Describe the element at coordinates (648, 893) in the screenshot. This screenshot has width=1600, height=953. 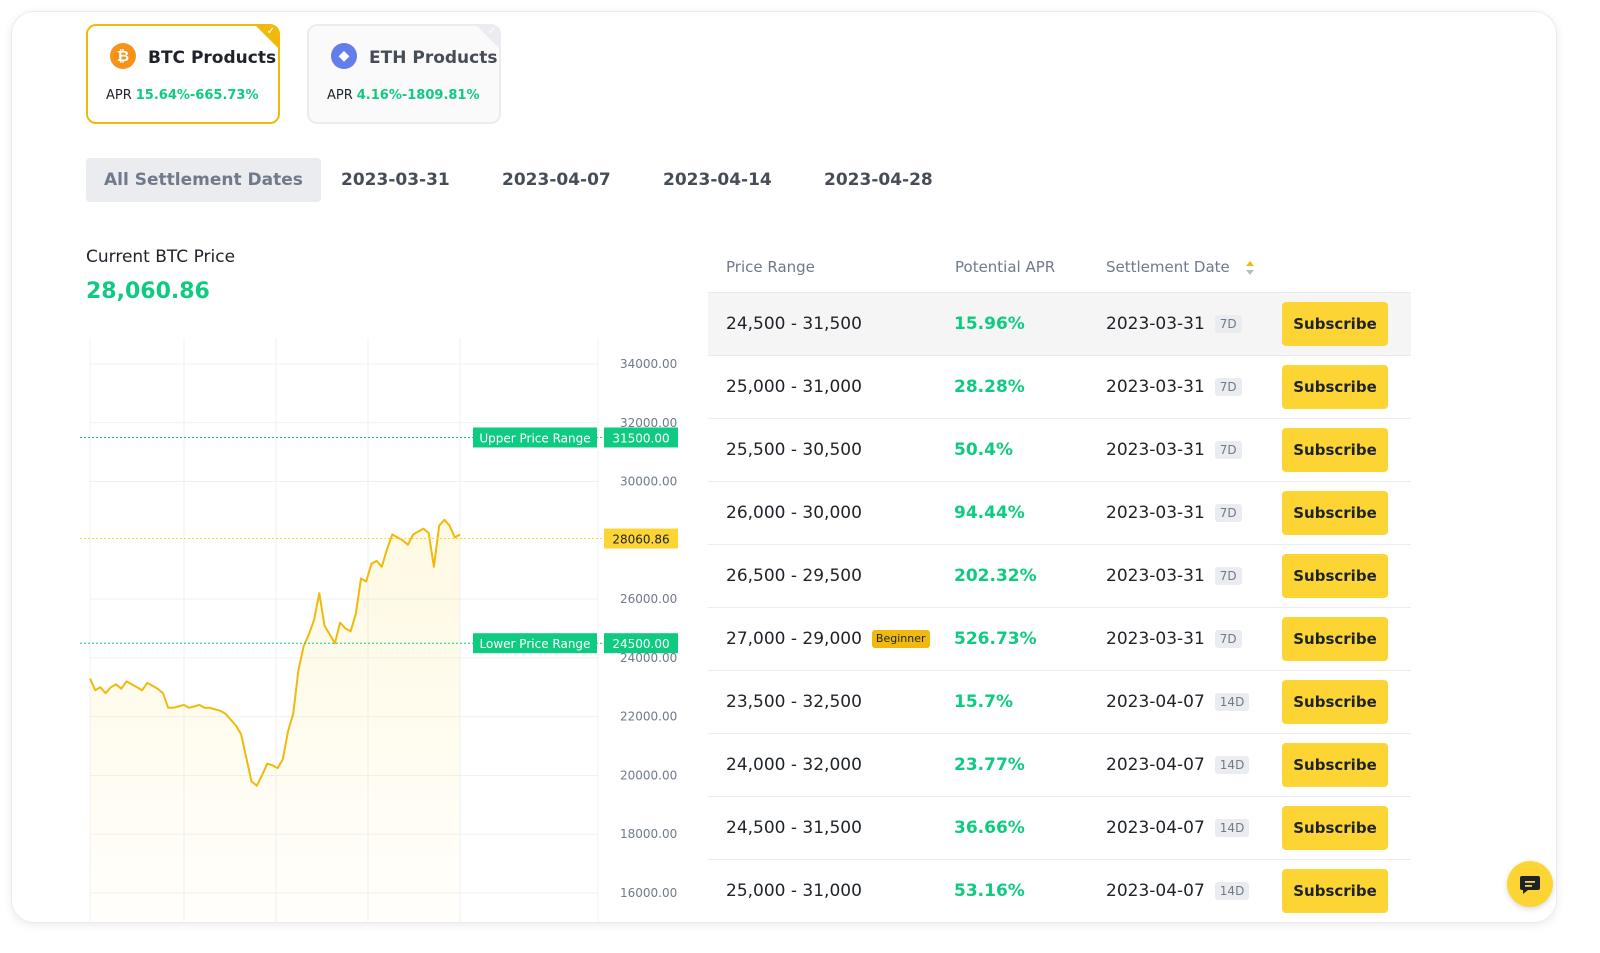
I see `y-tick-label: 16000.00` at that location.